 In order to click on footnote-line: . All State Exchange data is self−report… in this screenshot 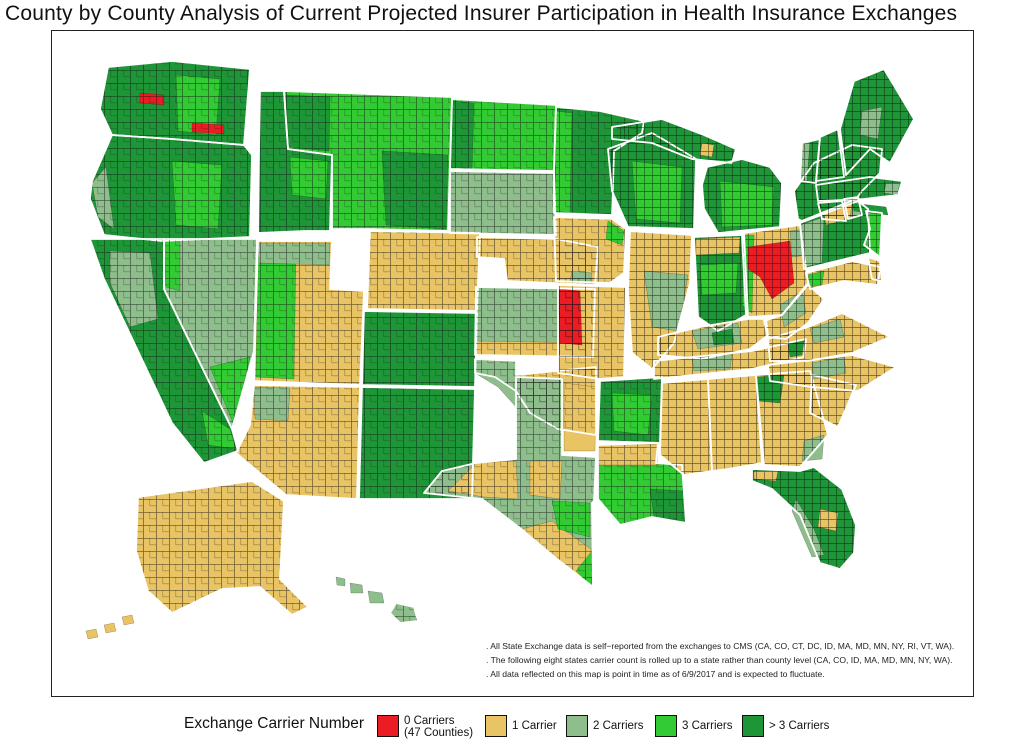, I will do `click(720, 646)`.